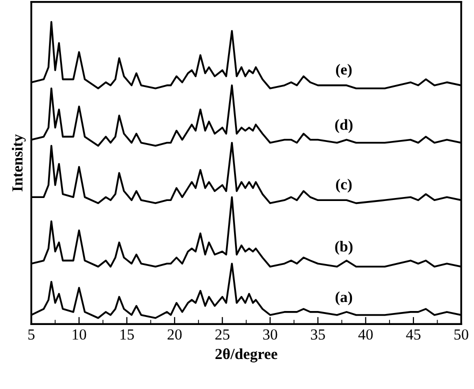  What do you see at coordinates (343, 126) in the screenshot?
I see `series-label: (d)` at bounding box center [343, 126].